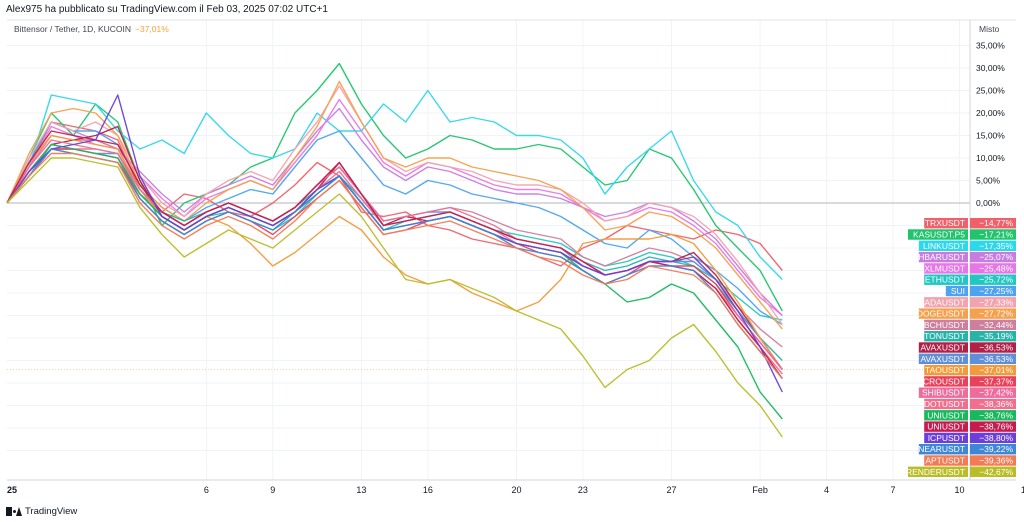  What do you see at coordinates (945, 370) in the screenshot?
I see `badge-name: TAOUSDT` at bounding box center [945, 370].